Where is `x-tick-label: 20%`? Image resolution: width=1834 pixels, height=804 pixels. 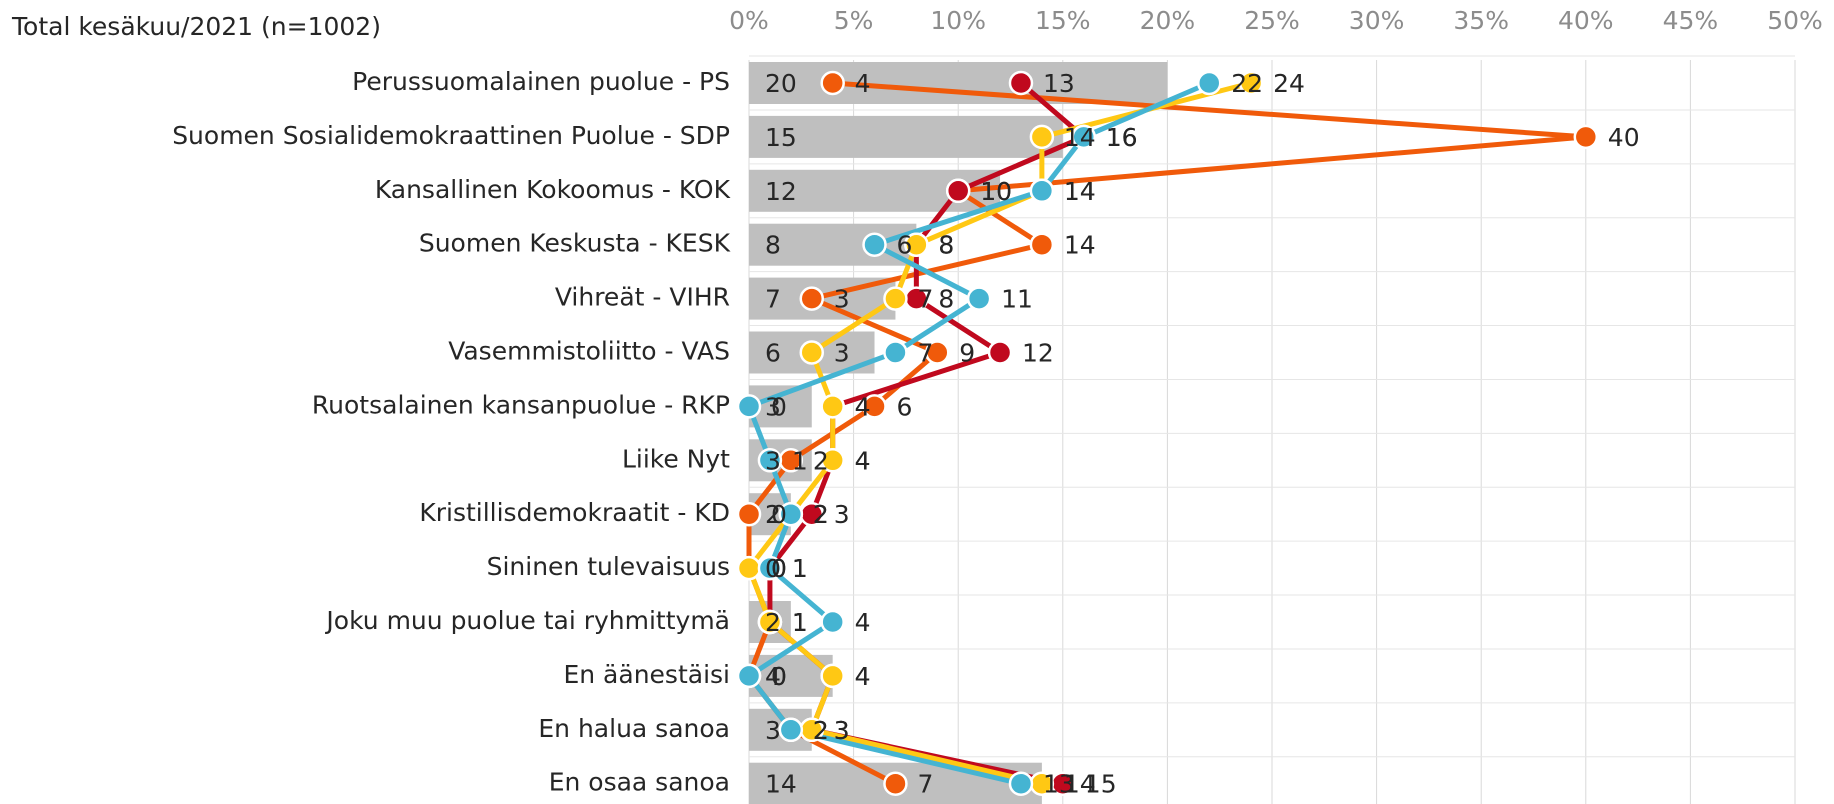 x-tick-label: 20% is located at coordinates (1168, 20).